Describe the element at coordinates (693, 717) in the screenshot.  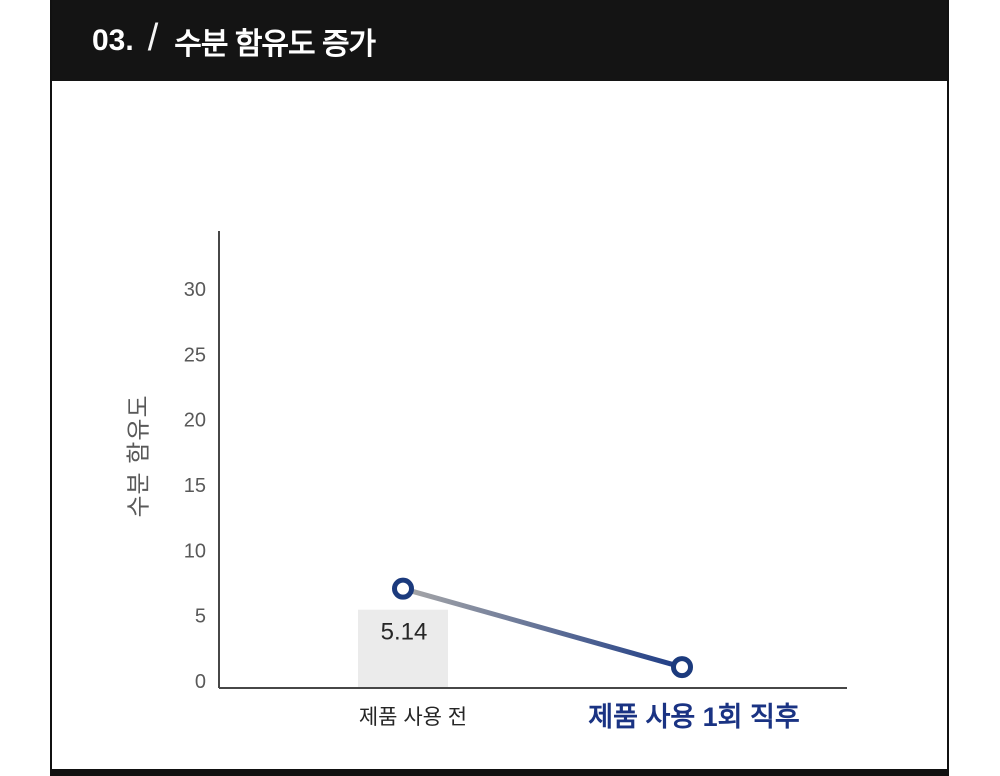
I see `category-label-after: 제품 사용 1회 직후` at that location.